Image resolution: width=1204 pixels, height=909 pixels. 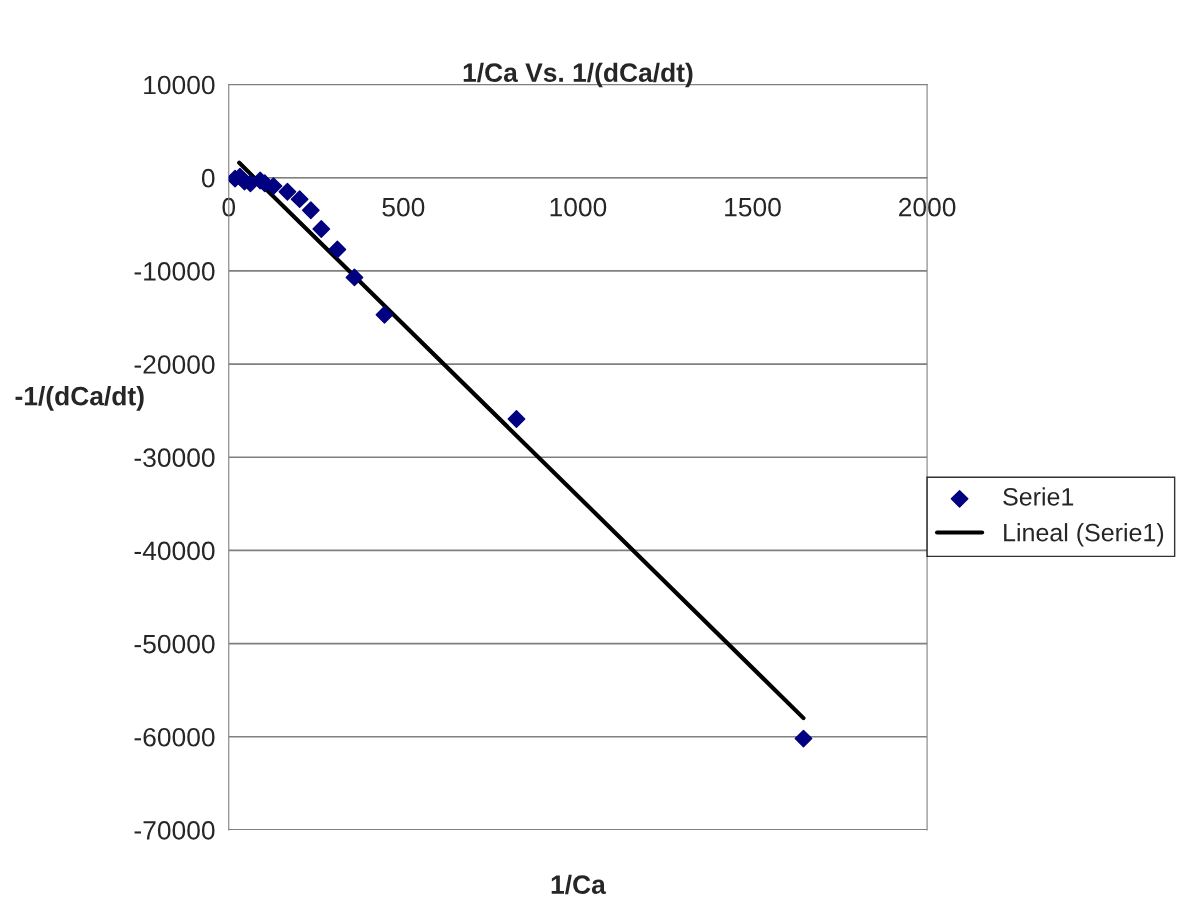 What do you see at coordinates (208, 178) in the screenshot?
I see `y-tick-label: 0` at bounding box center [208, 178].